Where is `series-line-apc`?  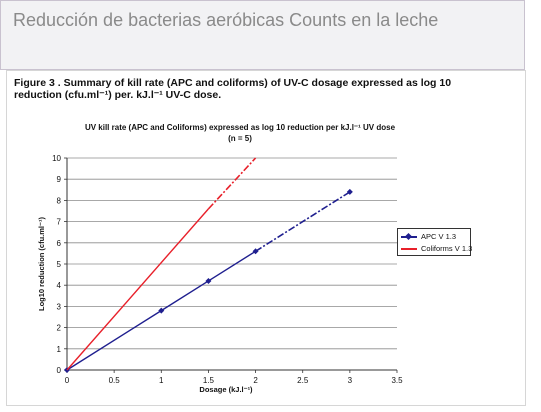 series-line-apc is located at coordinates (161, 310).